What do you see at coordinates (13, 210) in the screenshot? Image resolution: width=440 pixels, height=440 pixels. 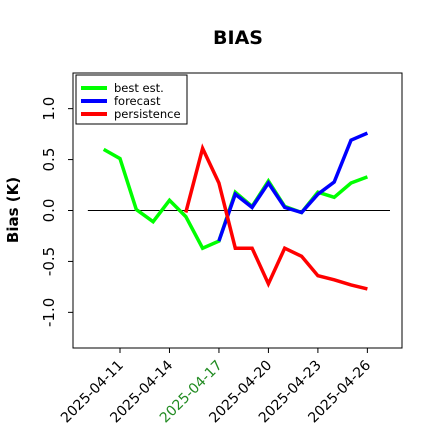 I see `y-axis-label: Bias (K)` at bounding box center [13, 210].